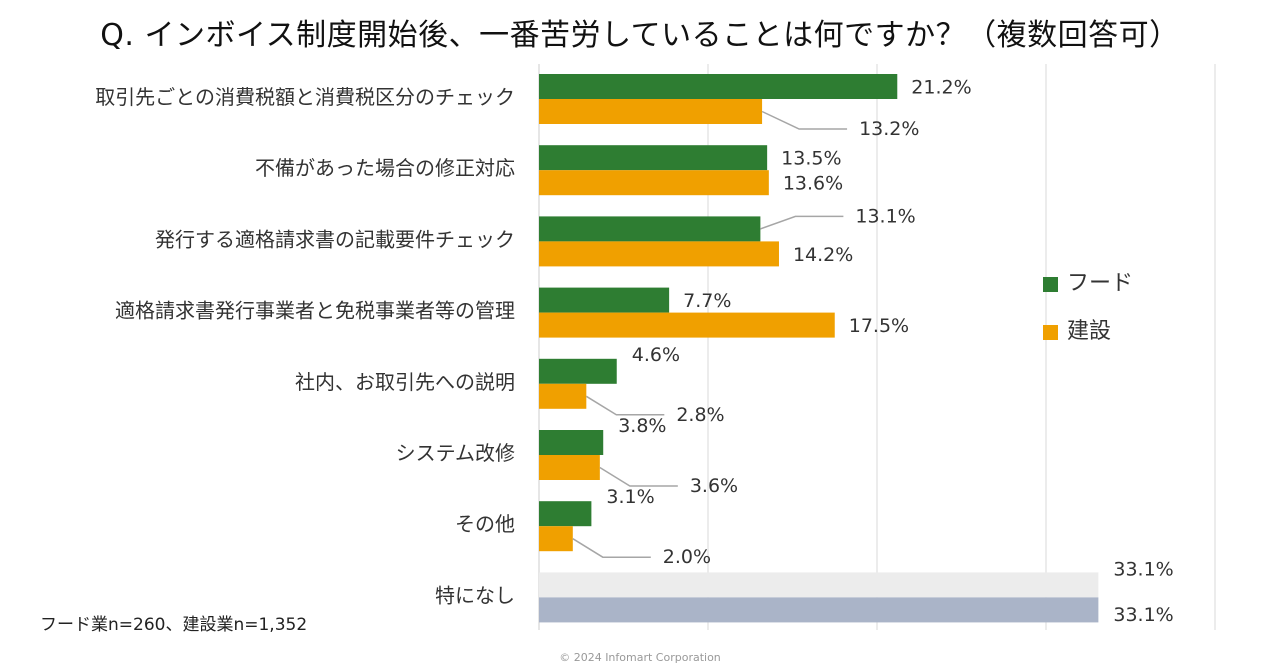  Describe the element at coordinates (642, 426) in the screenshot. I see `data-label: 3.8%` at that location.